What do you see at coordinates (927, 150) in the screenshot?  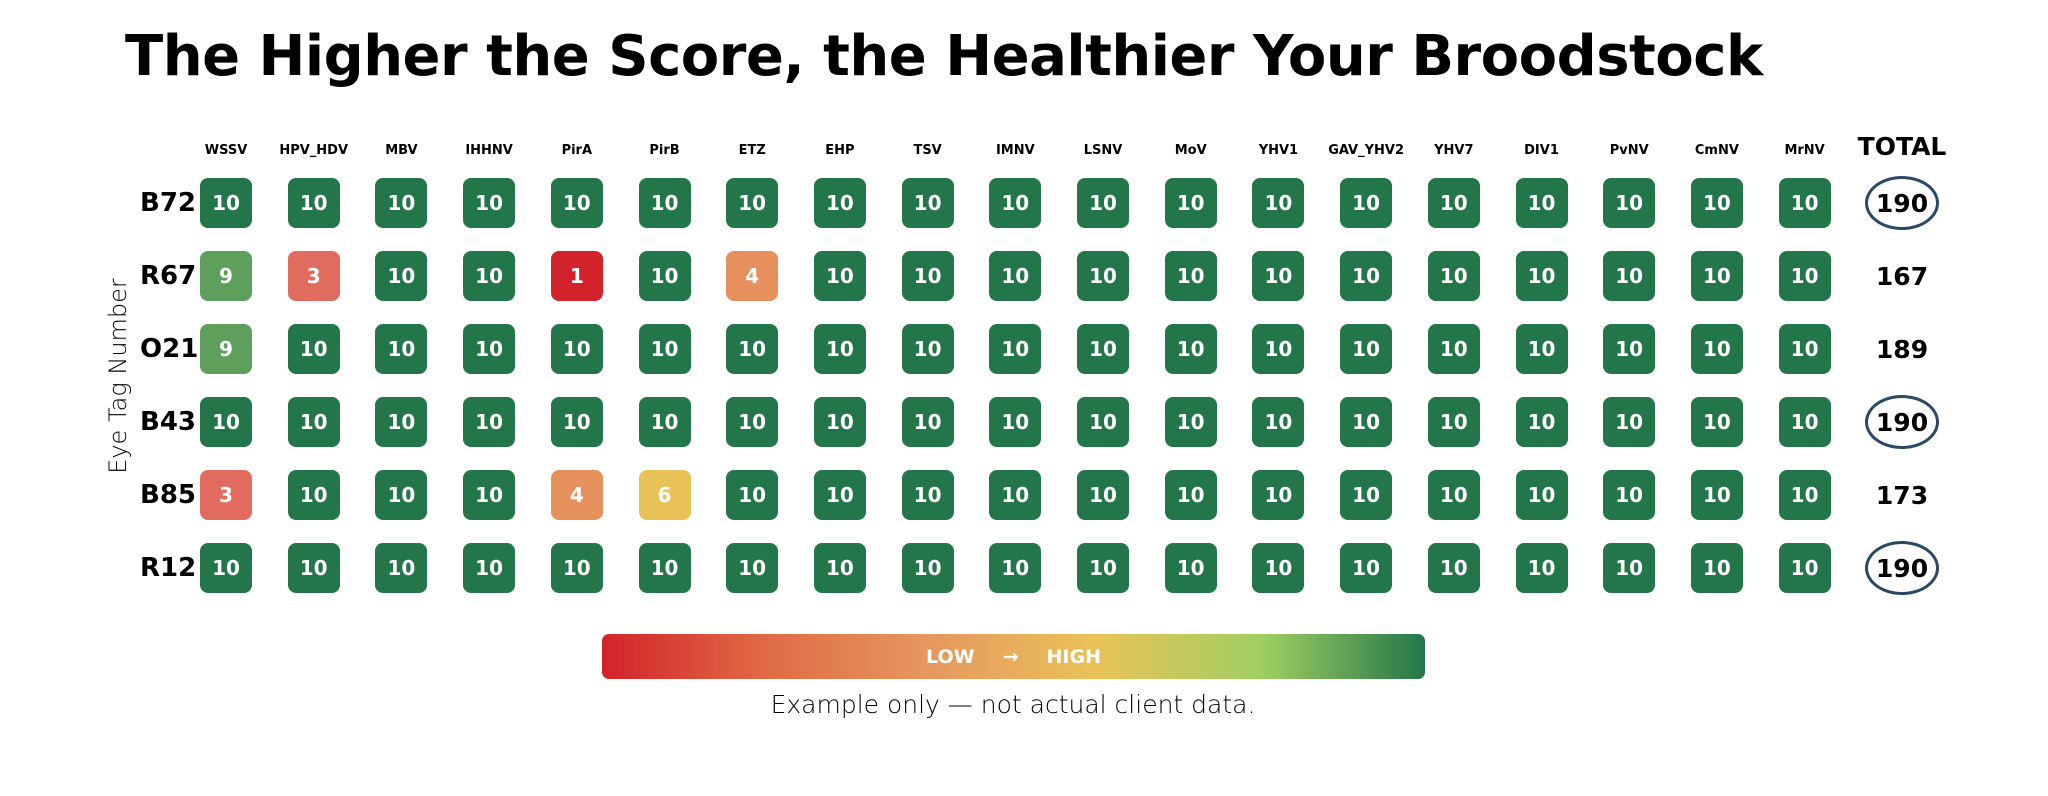 I see `column-header: TSV` at bounding box center [927, 150].